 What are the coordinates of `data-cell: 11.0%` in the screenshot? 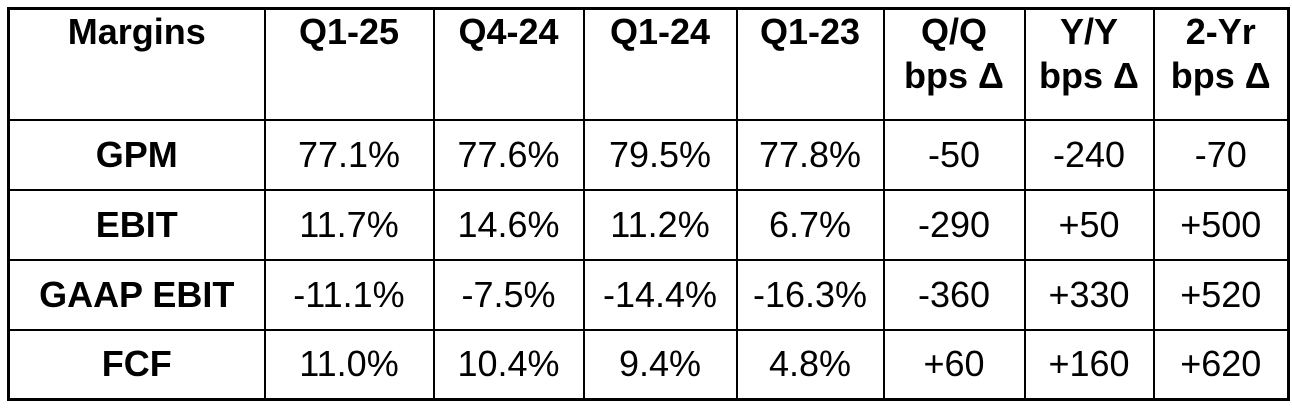 It's located at (349, 364).